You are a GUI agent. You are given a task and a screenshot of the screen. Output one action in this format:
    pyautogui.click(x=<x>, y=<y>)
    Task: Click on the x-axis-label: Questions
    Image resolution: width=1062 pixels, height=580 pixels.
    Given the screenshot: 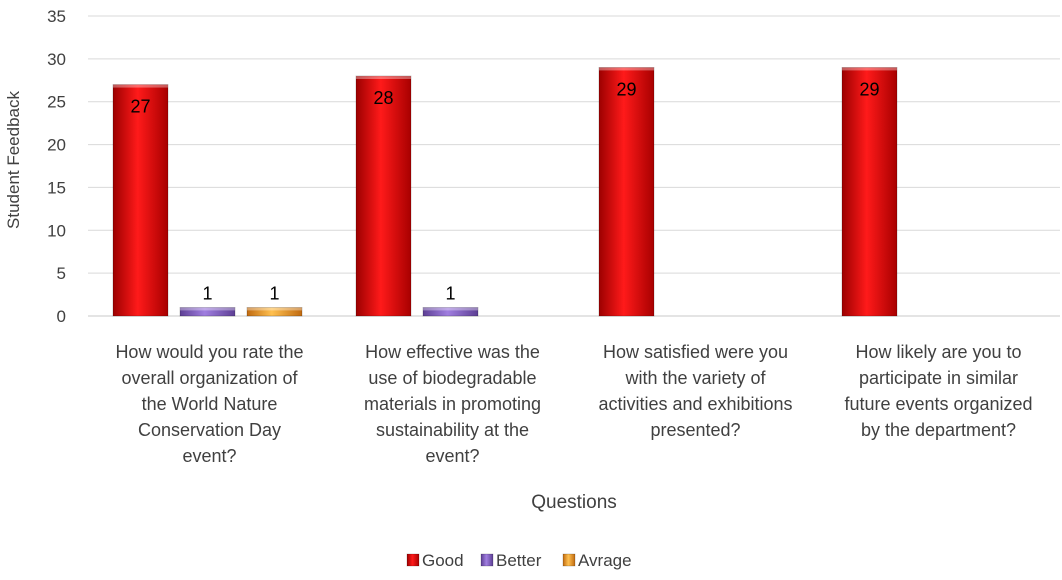 What is the action you would take?
    pyautogui.click(x=574, y=502)
    